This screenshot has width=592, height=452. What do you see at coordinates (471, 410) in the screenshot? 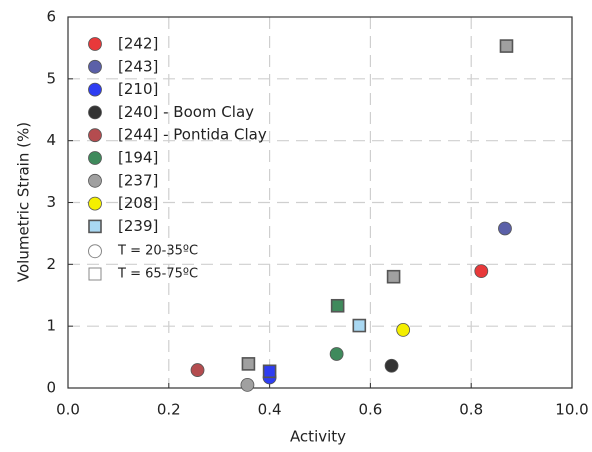
I see `x-tick-label: 0.8` at bounding box center [471, 410].